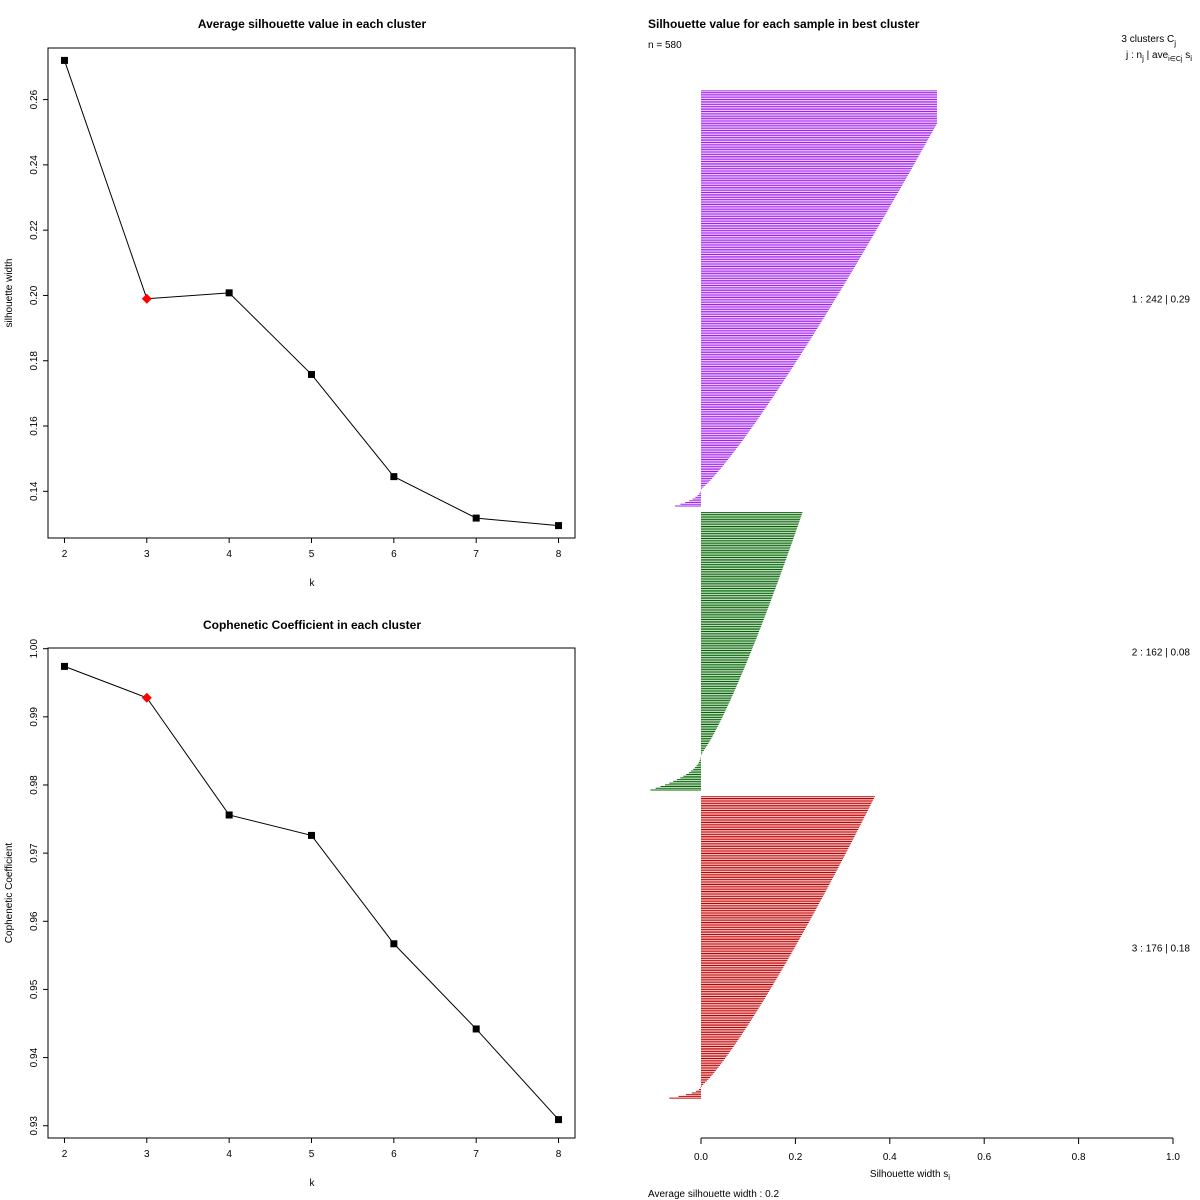 This screenshot has height=1200, width=1200. I want to click on y-tick-label: 0.93, so click(34, 1126).